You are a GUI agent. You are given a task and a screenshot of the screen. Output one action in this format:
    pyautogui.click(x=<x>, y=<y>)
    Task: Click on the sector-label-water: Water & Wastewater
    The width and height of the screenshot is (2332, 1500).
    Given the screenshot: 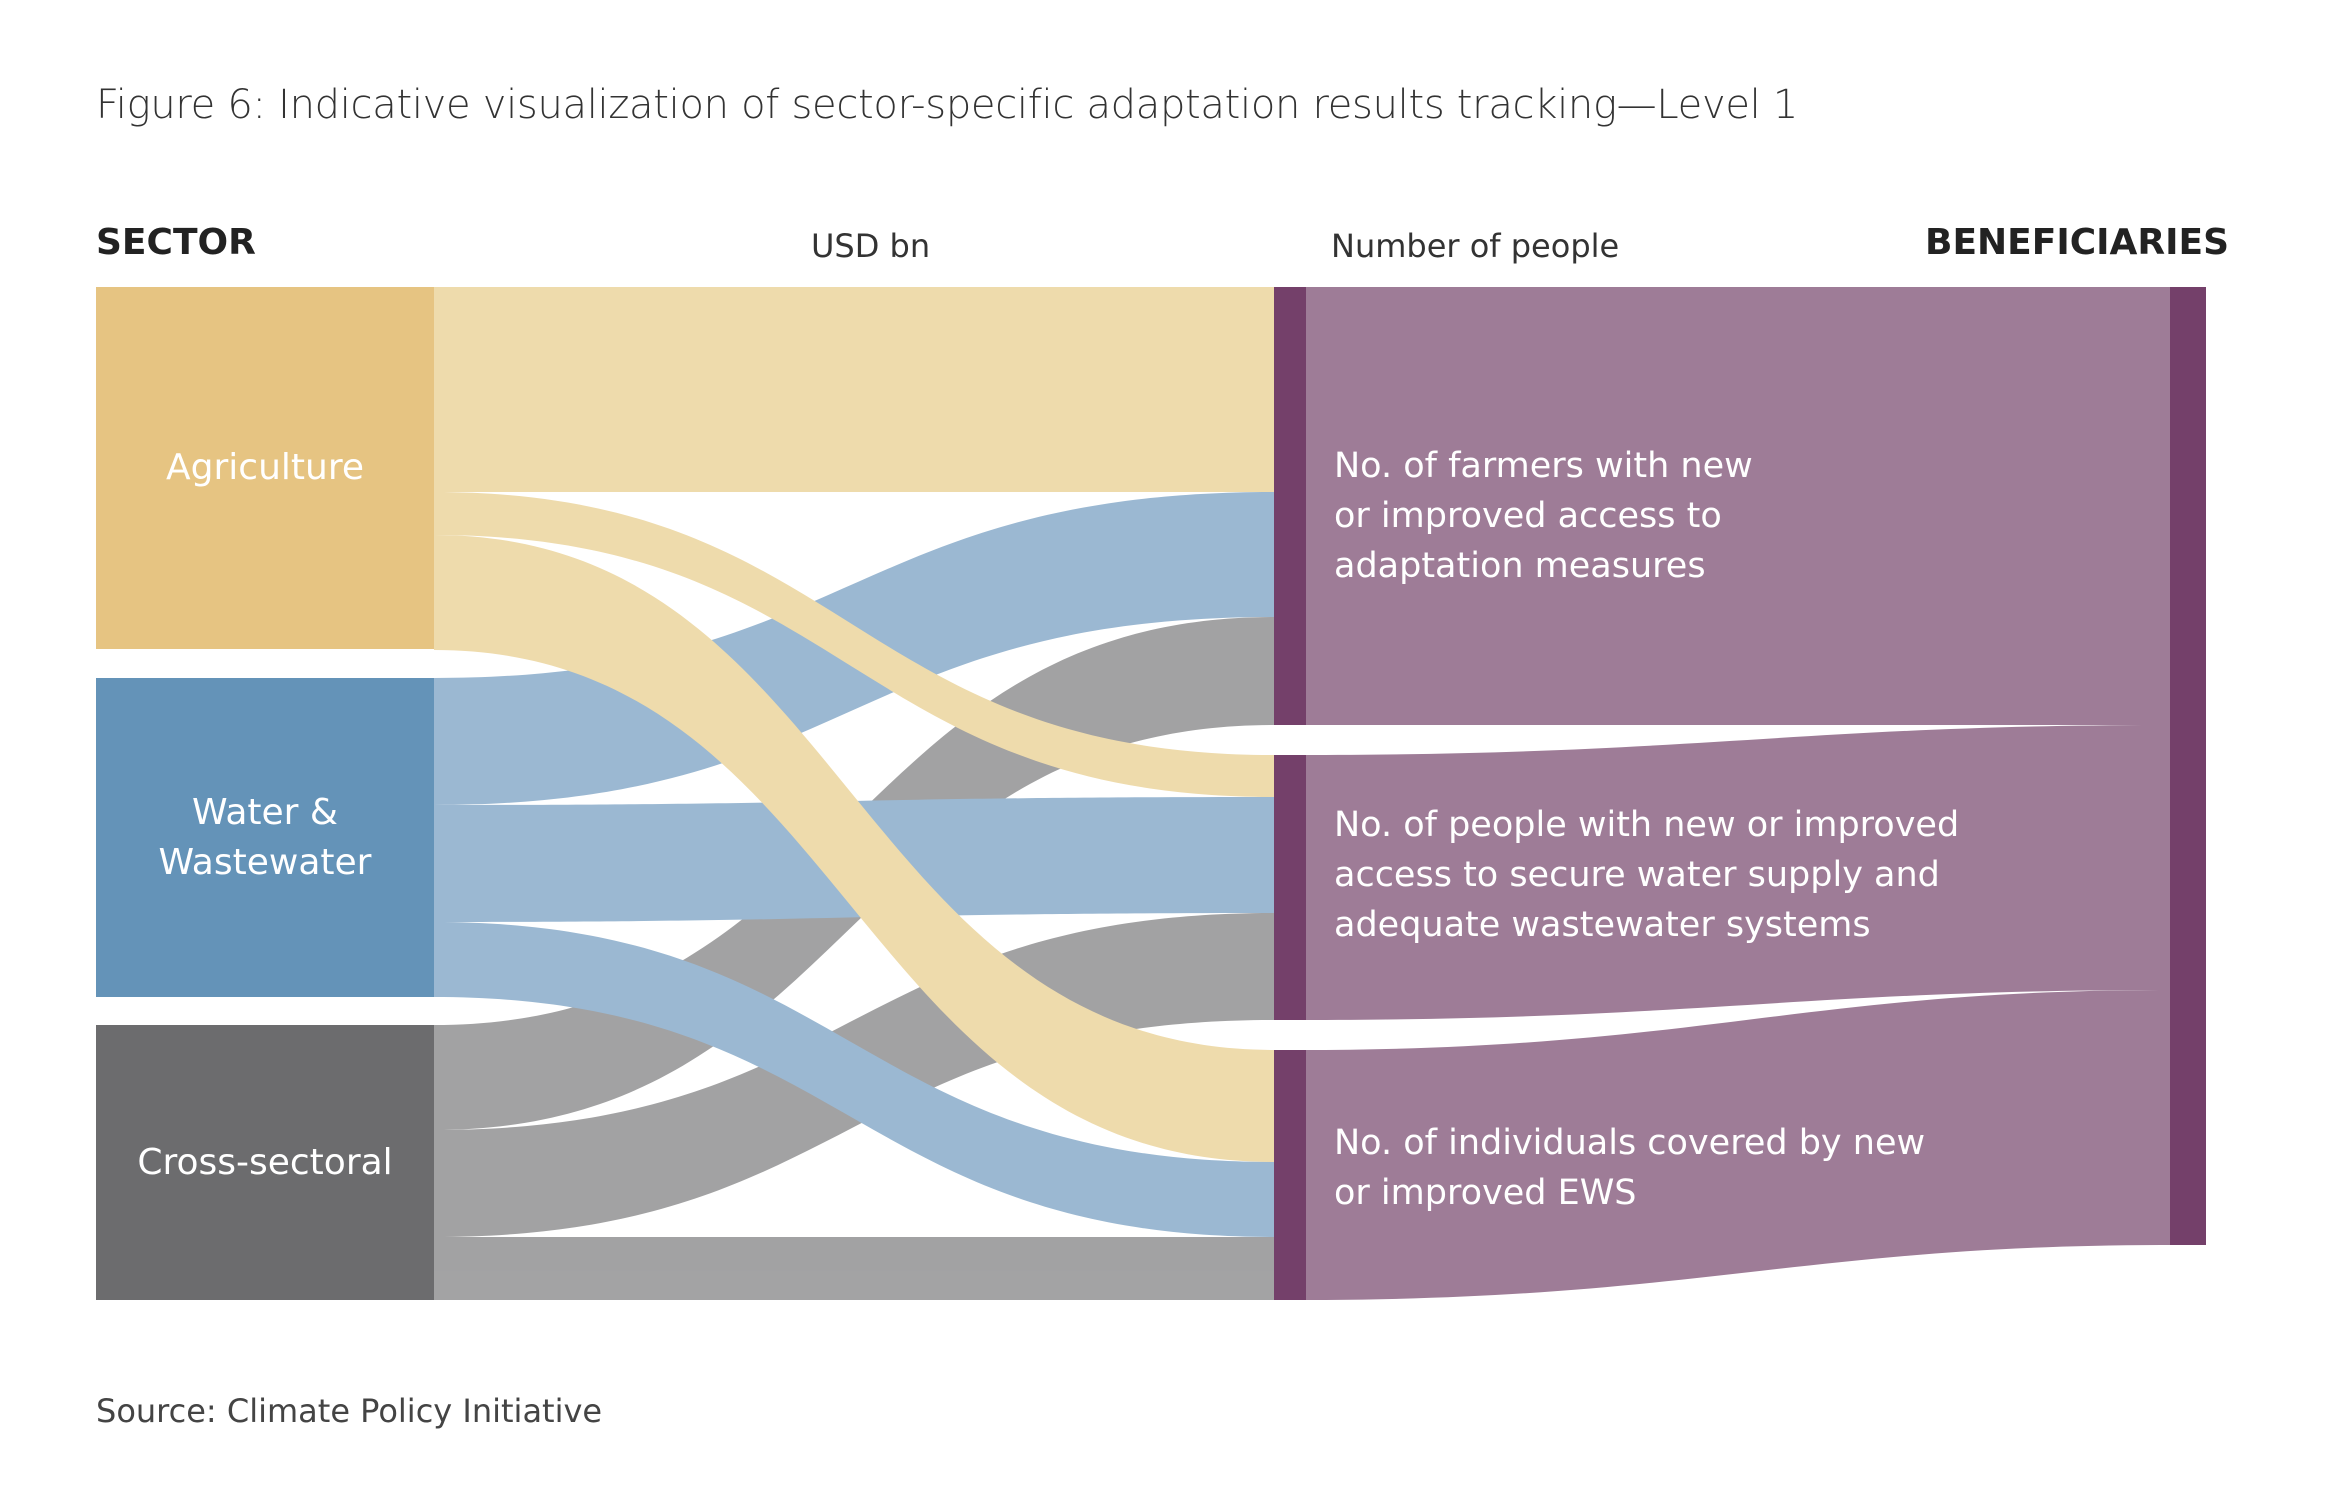 What is the action you would take?
    pyautogui.click(x=265, y=837)
    